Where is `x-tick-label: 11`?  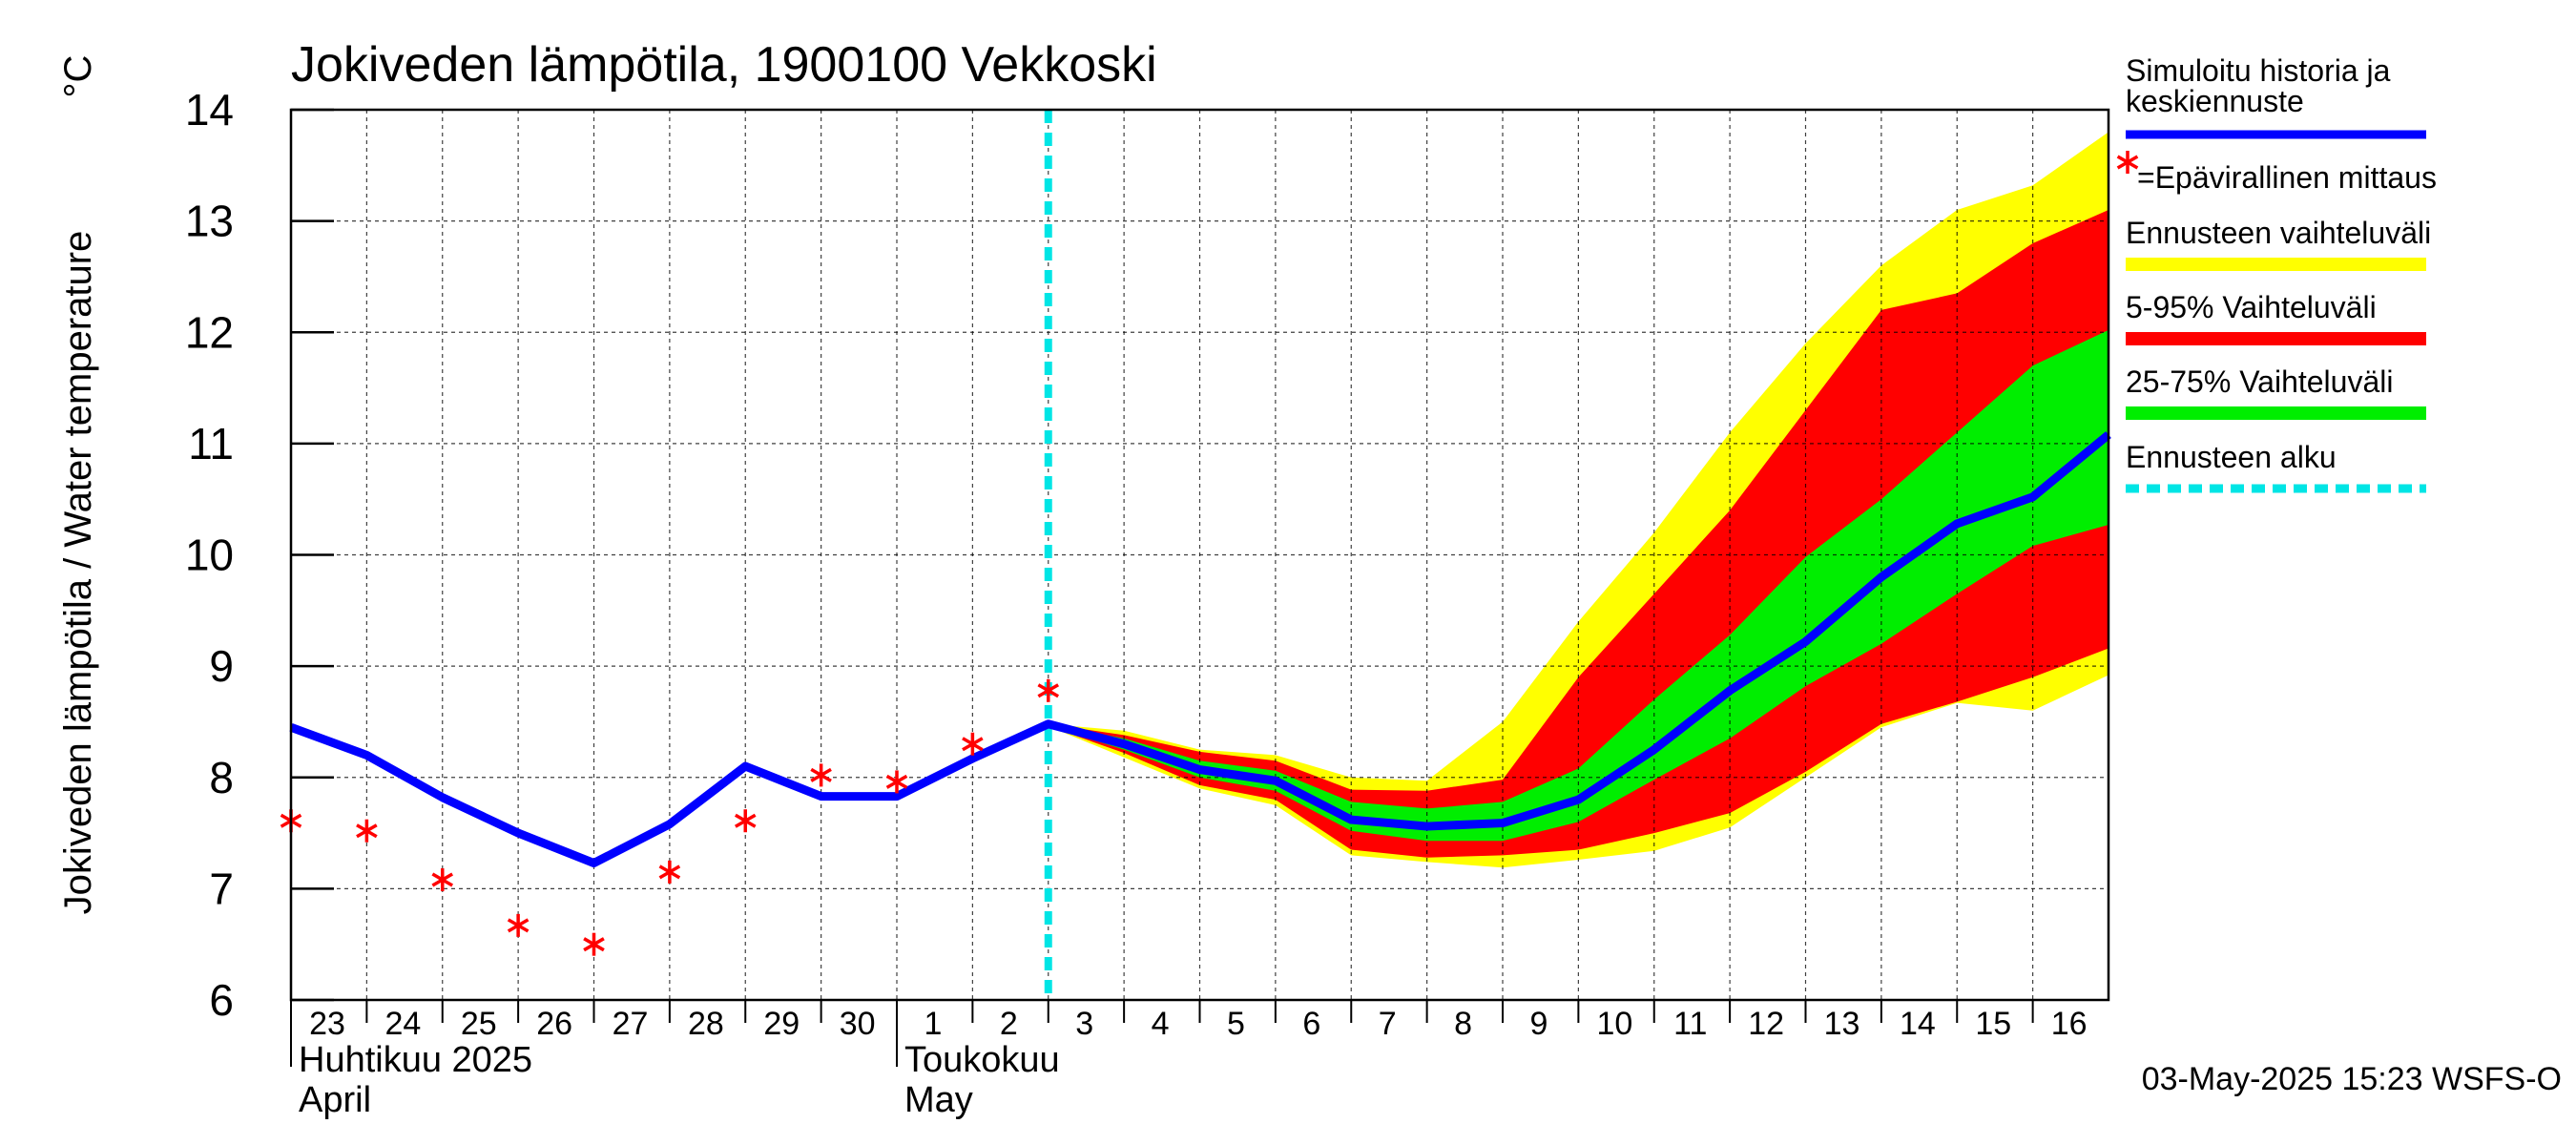 x-tick-label: 11 is located at coordinates (1690, 1024).